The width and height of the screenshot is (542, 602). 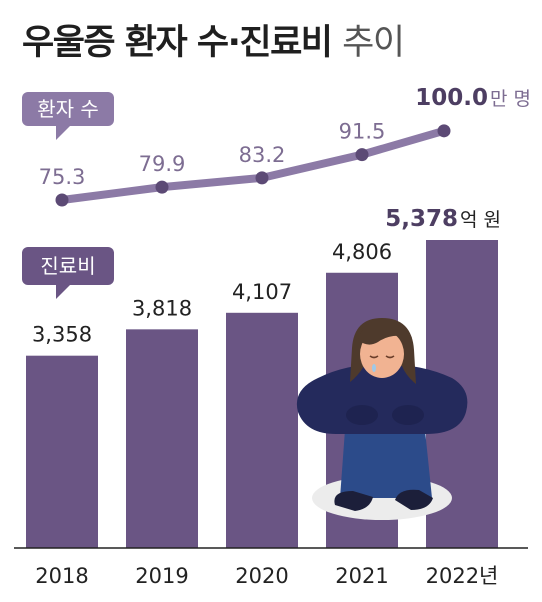 What do you see at coordinates (462, 576) in the screenshot?
I see `x-tick-label: 2022년` at bounding box center [462, 576].